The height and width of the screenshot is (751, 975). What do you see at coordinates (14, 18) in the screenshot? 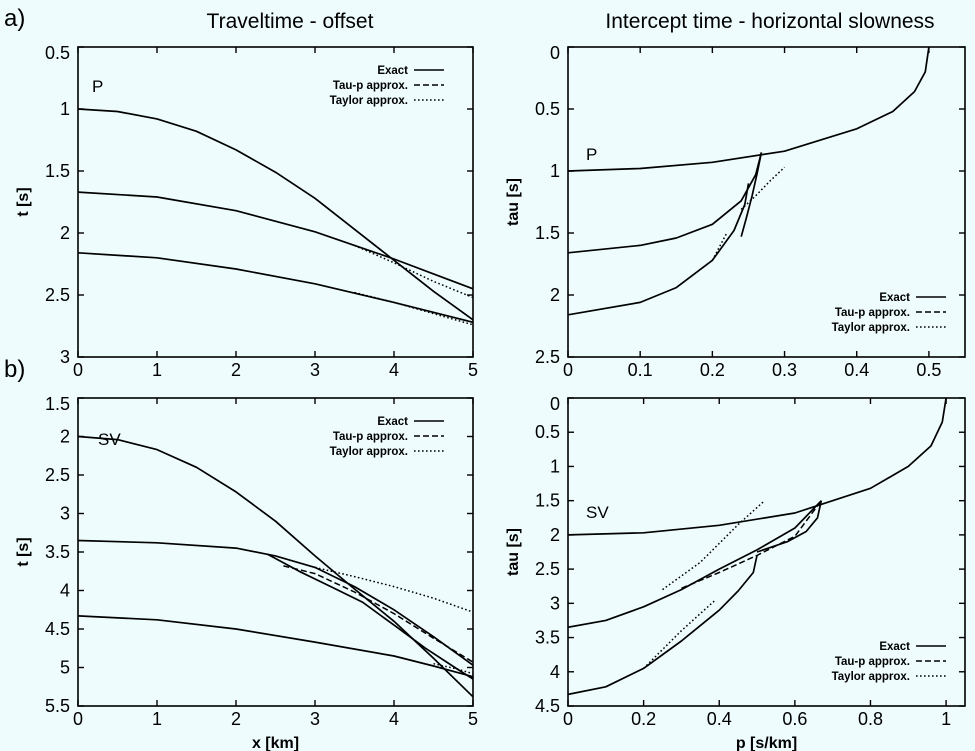
I see `row-label-a: a)` at bounding box center [14, 18].